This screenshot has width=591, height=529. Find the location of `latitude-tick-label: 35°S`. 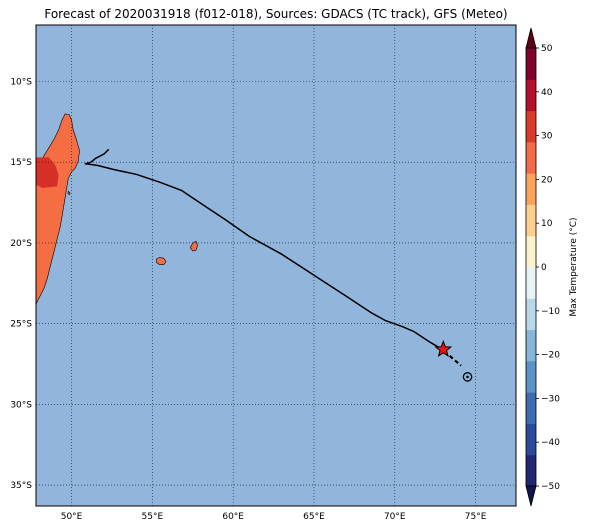

latitude-tick-label: 35°S is located at coordinates (21, 486).